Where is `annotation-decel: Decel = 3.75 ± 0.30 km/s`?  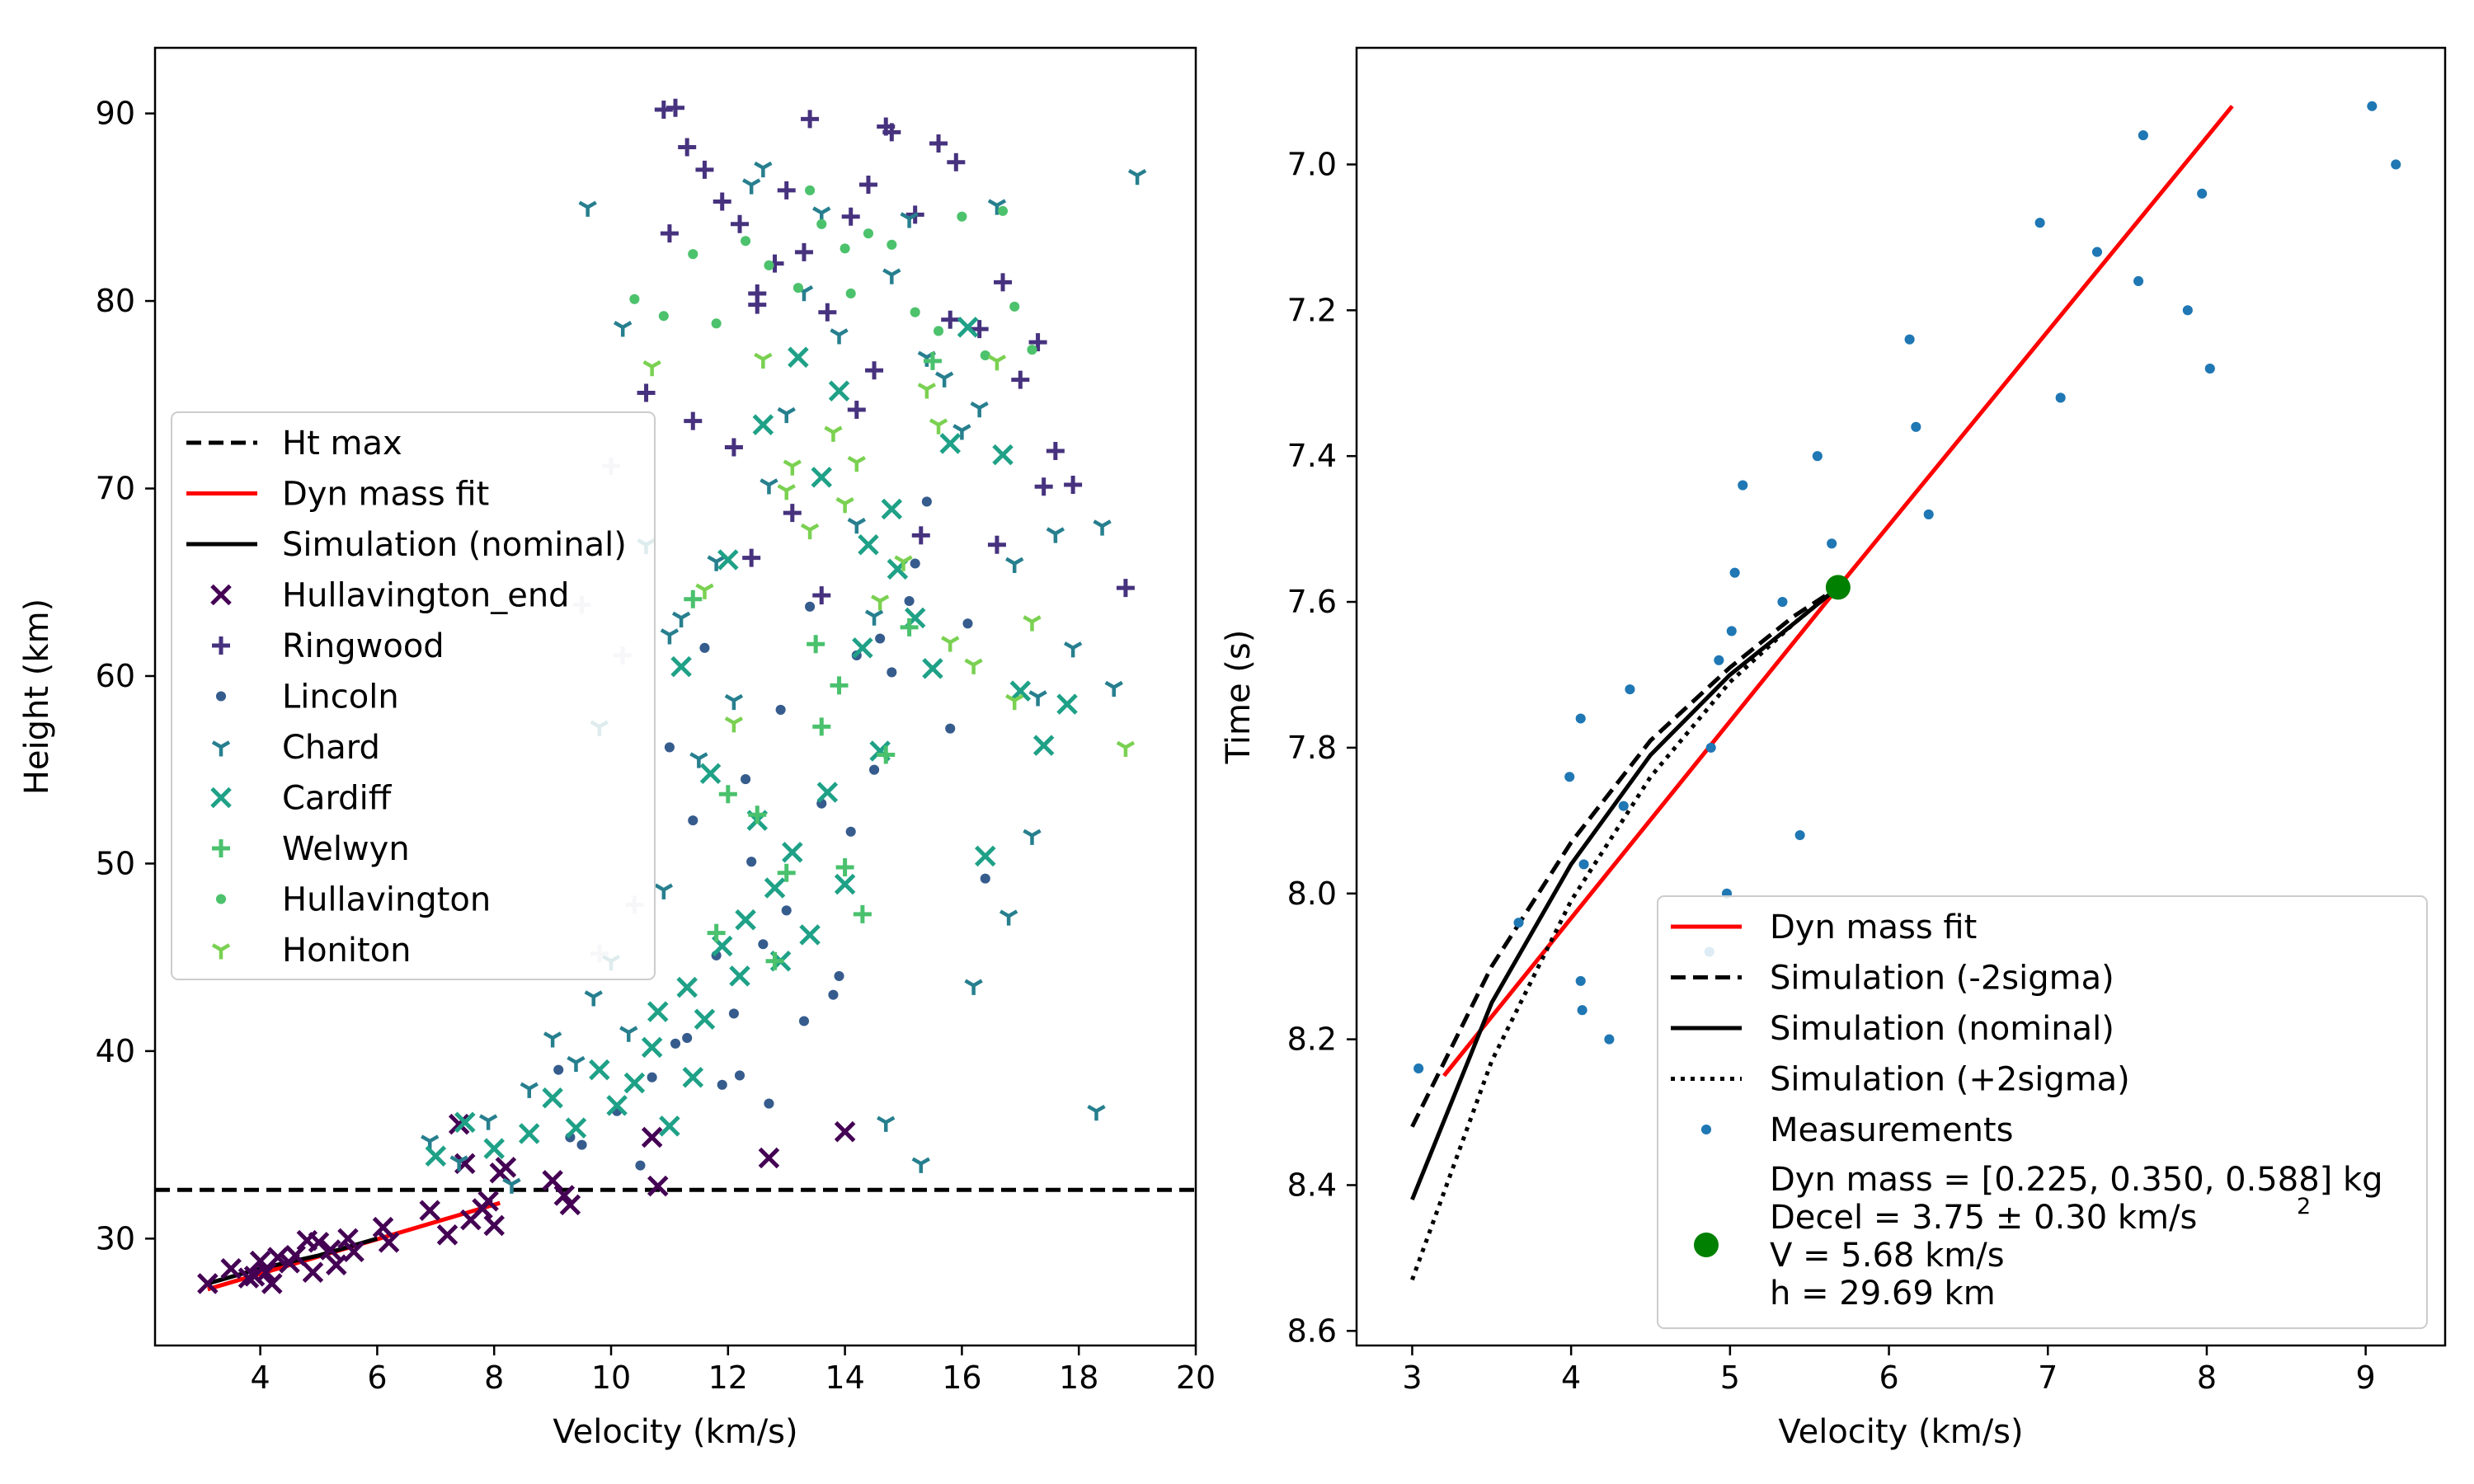
annotation-decel: Decel = 3.75 ± 0.30 km/s is located at coordinates (1983, 1218).